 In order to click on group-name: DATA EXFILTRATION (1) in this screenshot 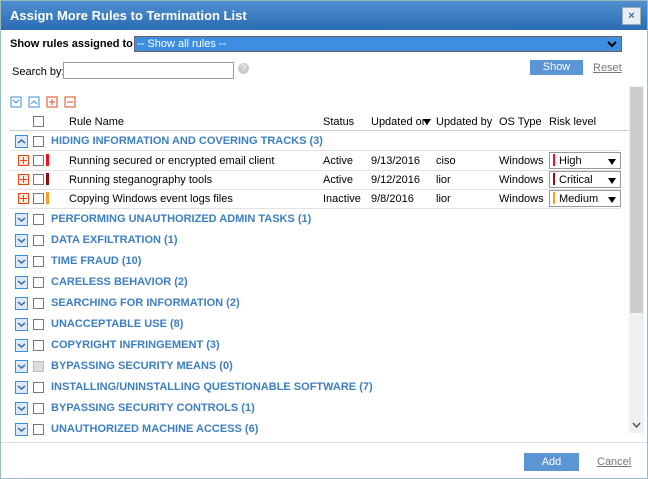, I will do `click(114, 240)`.